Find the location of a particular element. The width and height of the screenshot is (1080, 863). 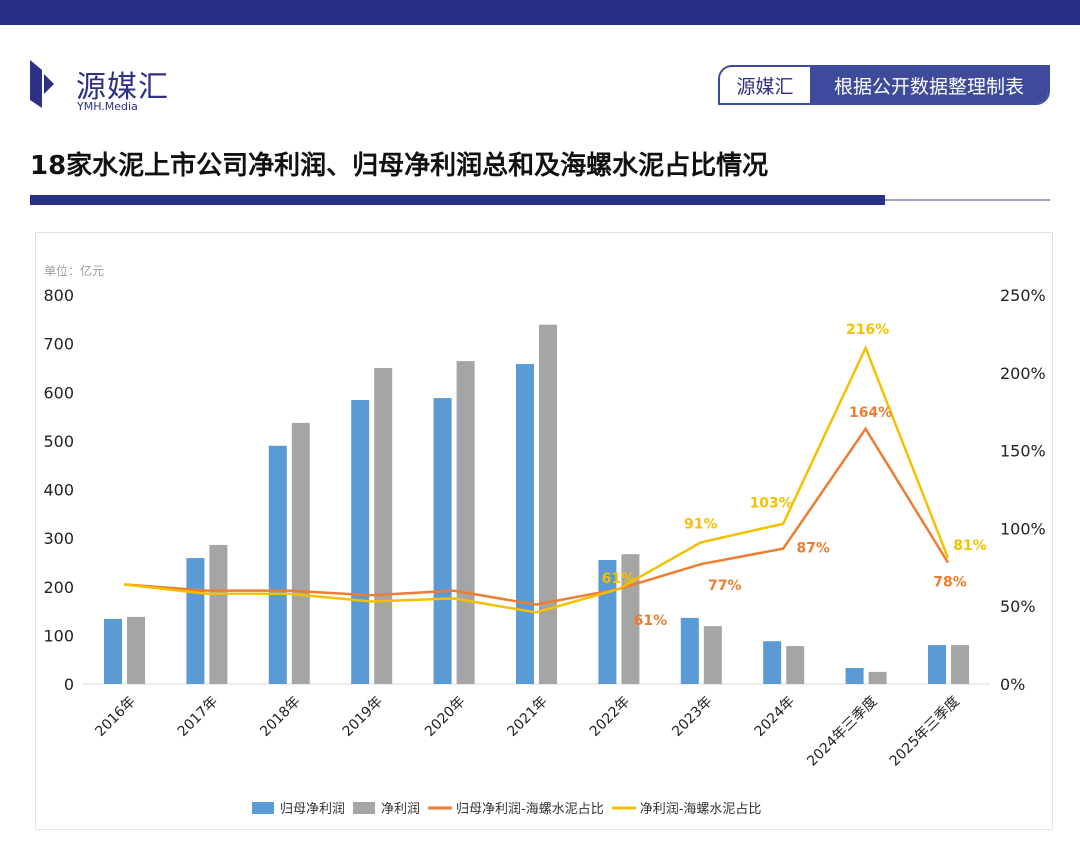

x-tick-label: 2020年 is located at coordinates (445, 717).